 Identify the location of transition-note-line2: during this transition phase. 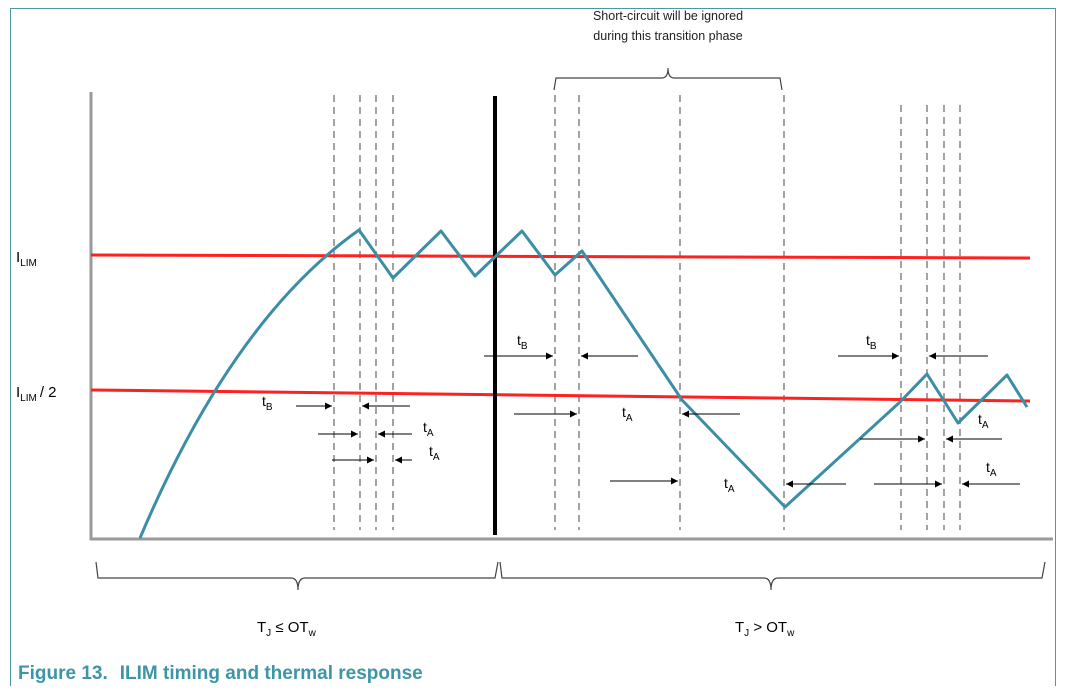
(667, 36).